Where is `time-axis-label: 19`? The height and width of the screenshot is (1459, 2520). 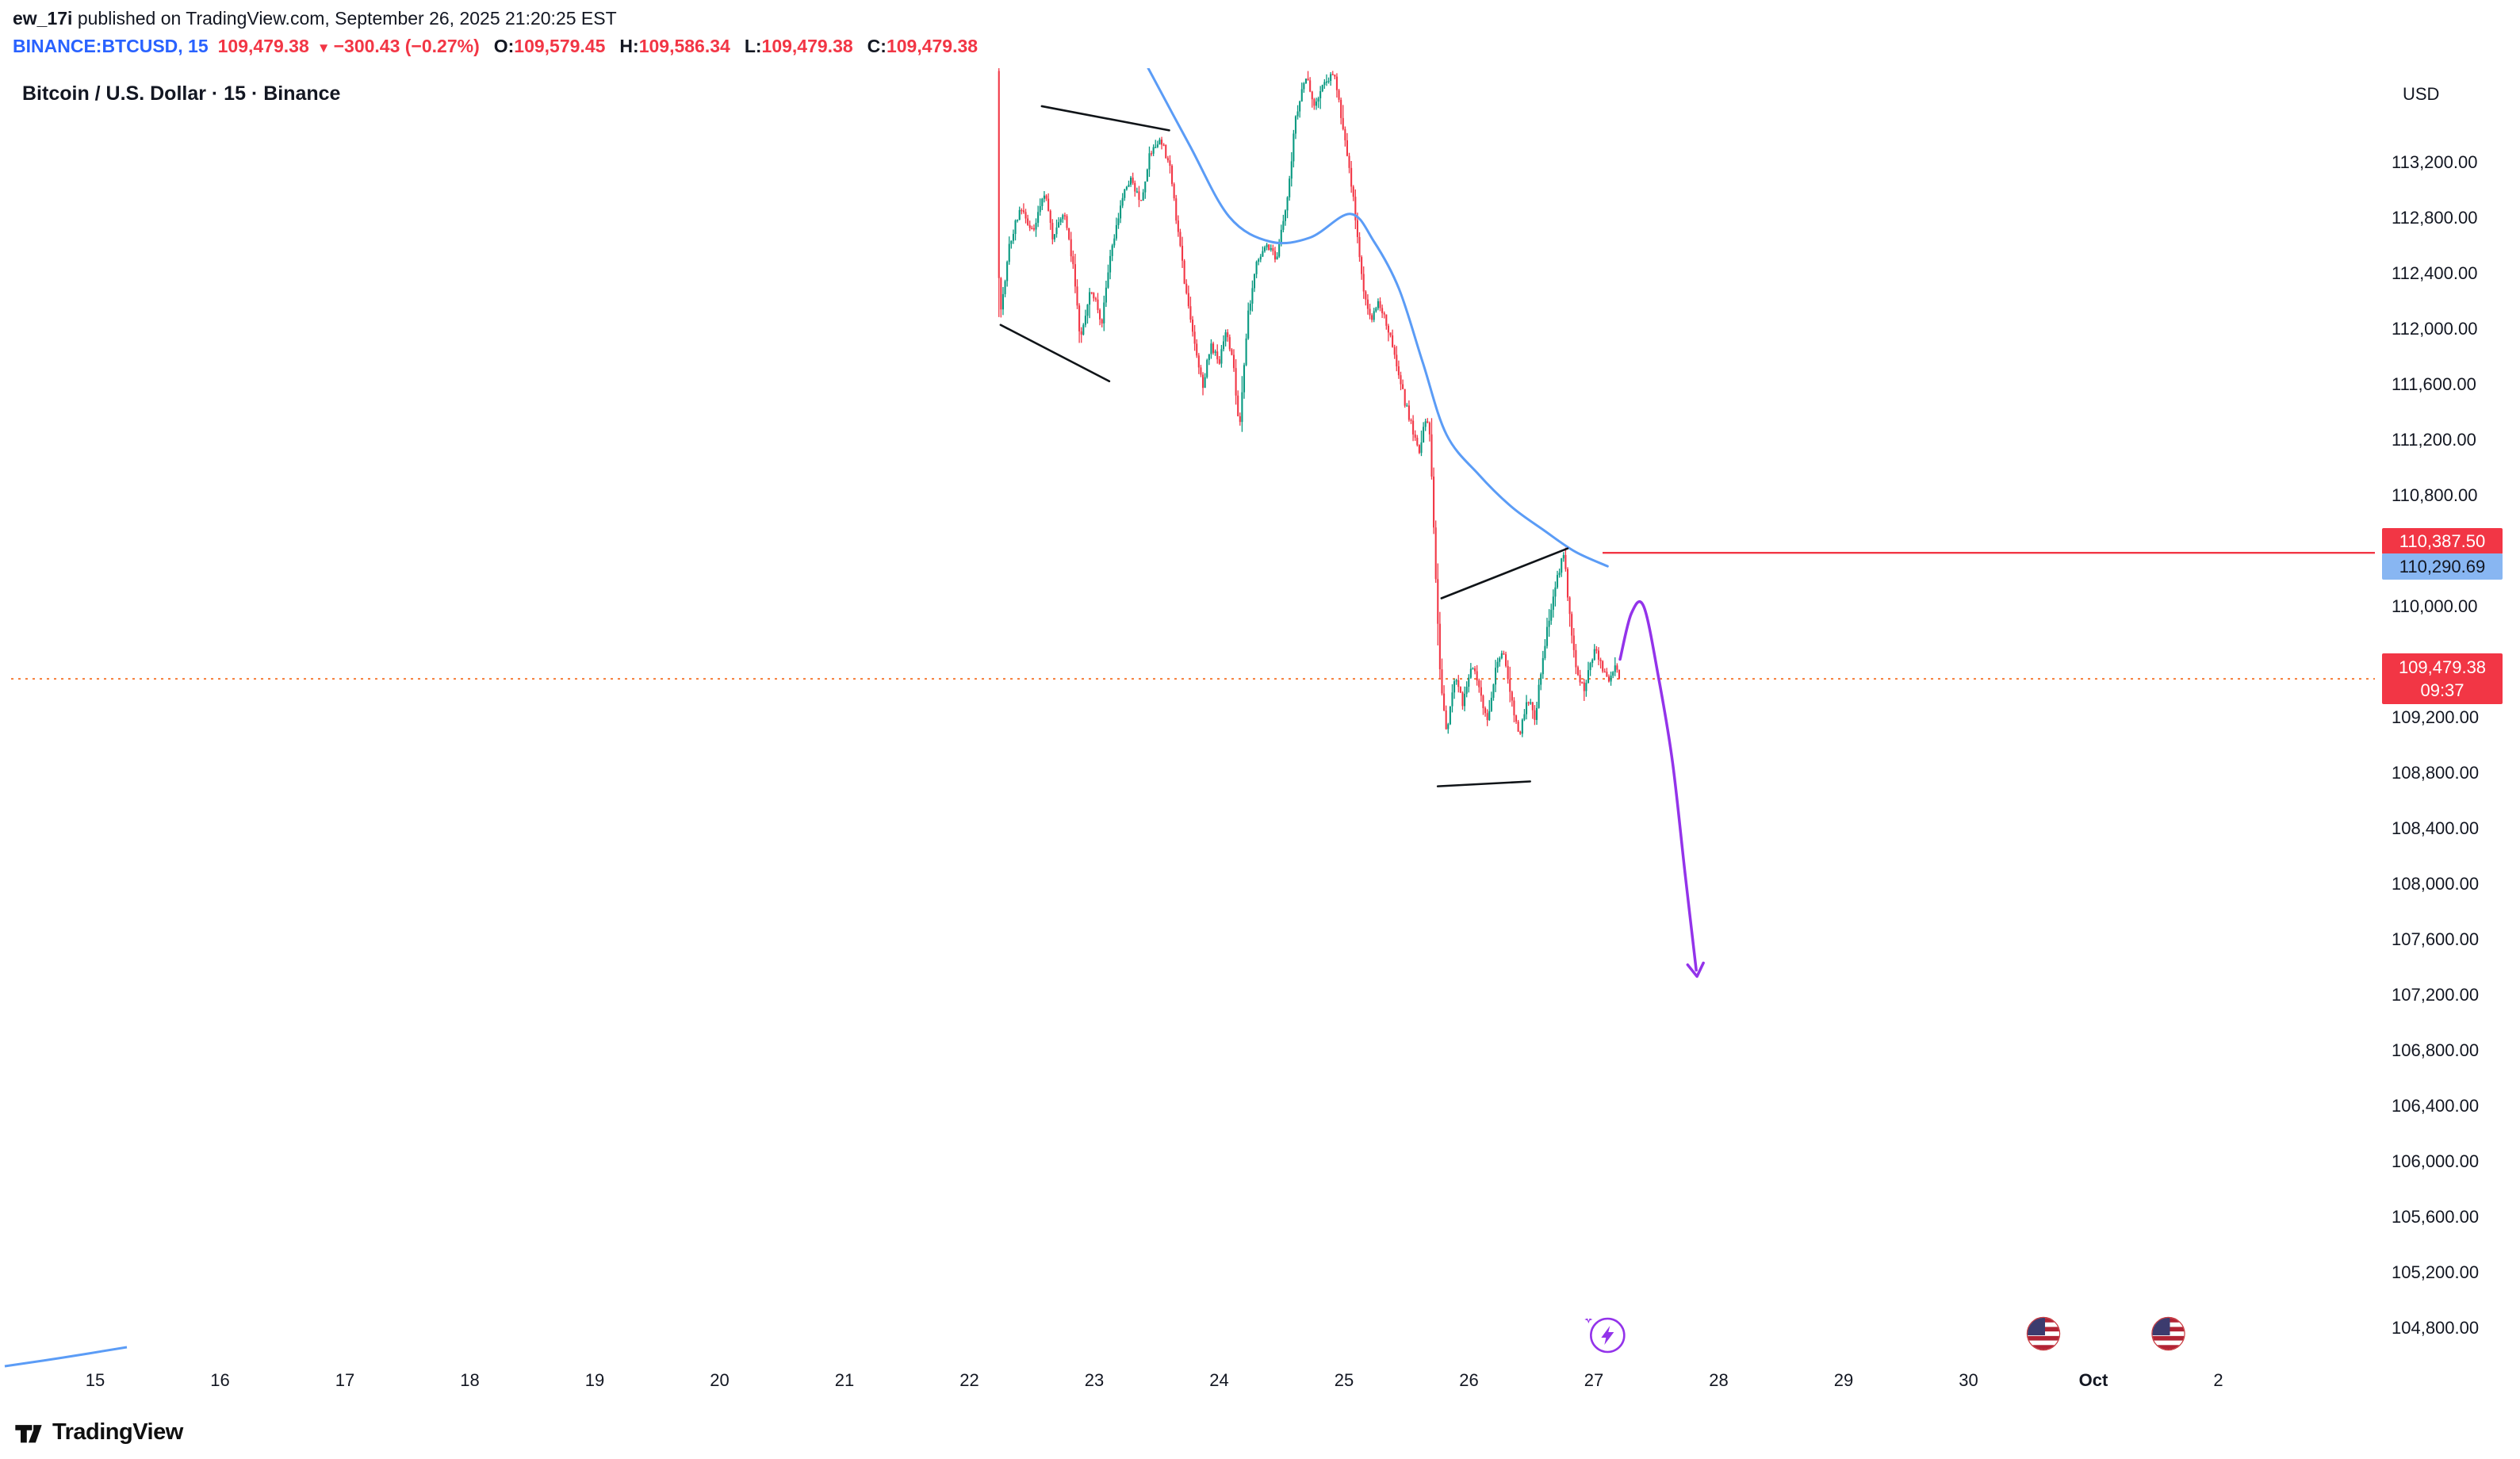
time-axis-label: 19 is located at coordinates (594, 1380).